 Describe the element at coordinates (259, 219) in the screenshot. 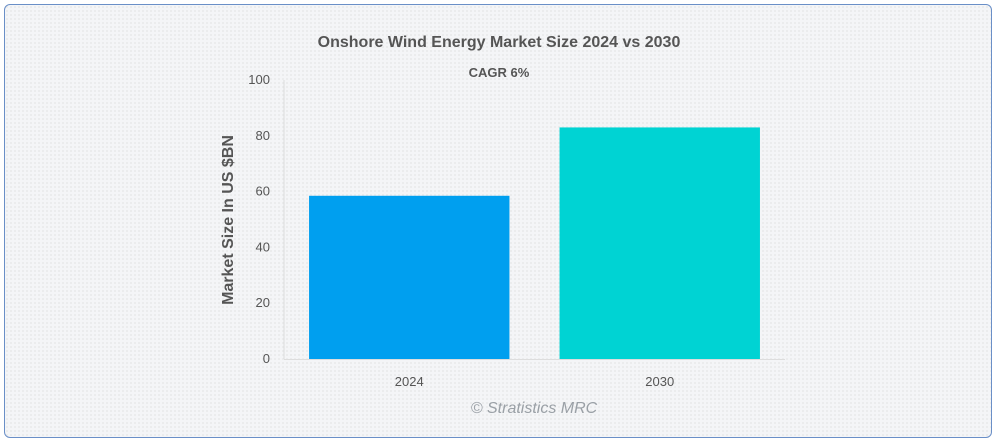

I see `y-axis-ticks: 0 20 40 60 80 100` at that location.